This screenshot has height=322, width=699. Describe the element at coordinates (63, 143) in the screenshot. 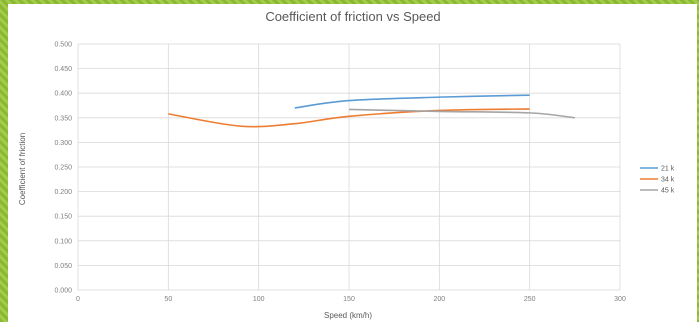

I see `y-tick-label: 0.300` at that location.